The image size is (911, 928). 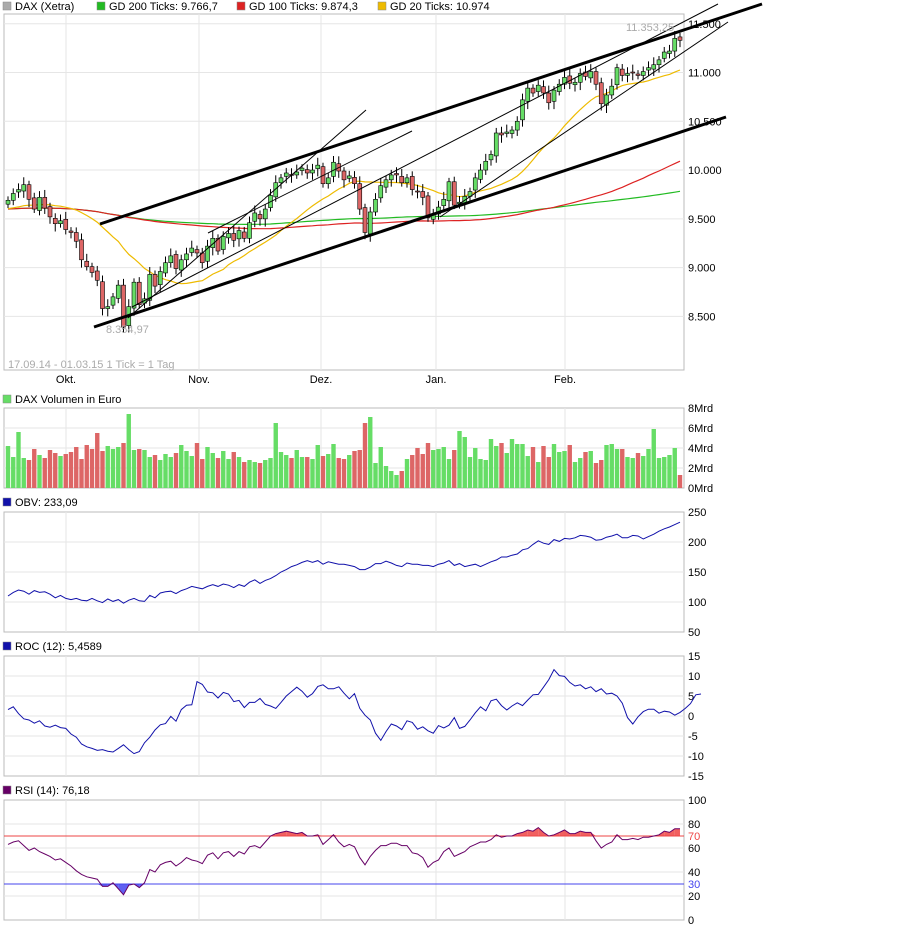 What do you see at coordinates (436, 380) in the screenshot?
I see `price-x-tick-label: Jan.` at bounding box center [436, 380].